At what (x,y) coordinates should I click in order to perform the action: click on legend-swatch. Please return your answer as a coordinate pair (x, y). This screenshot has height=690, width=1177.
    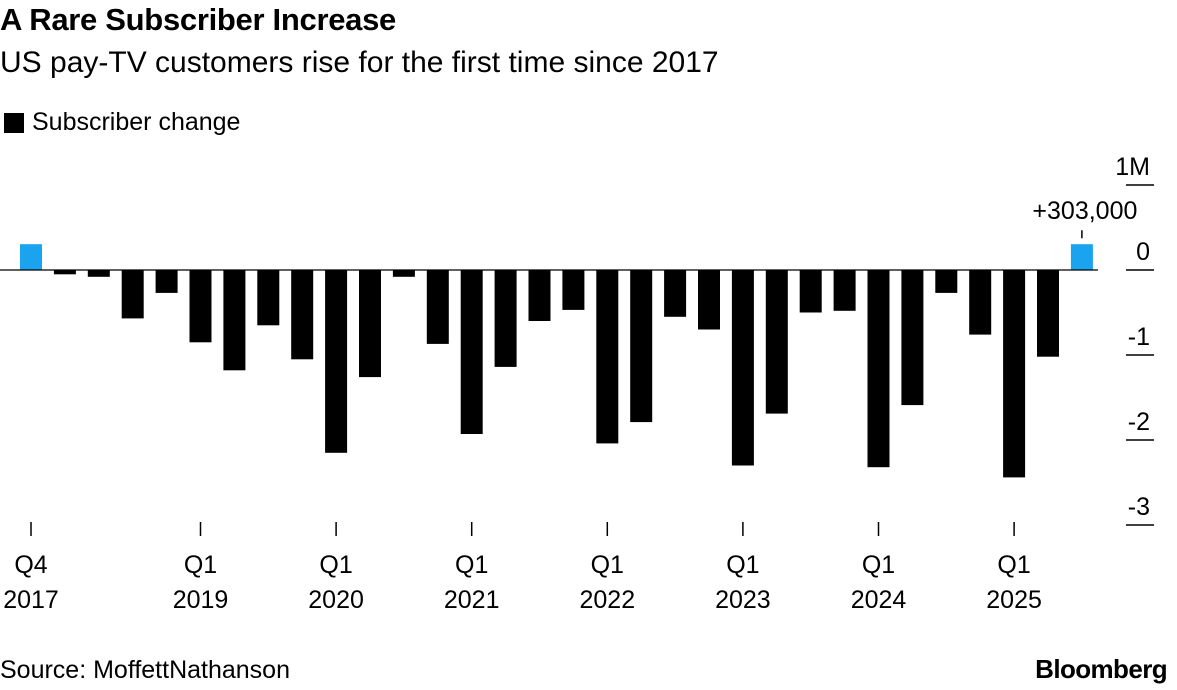
    Looking at the image, I should click on (14, 122).